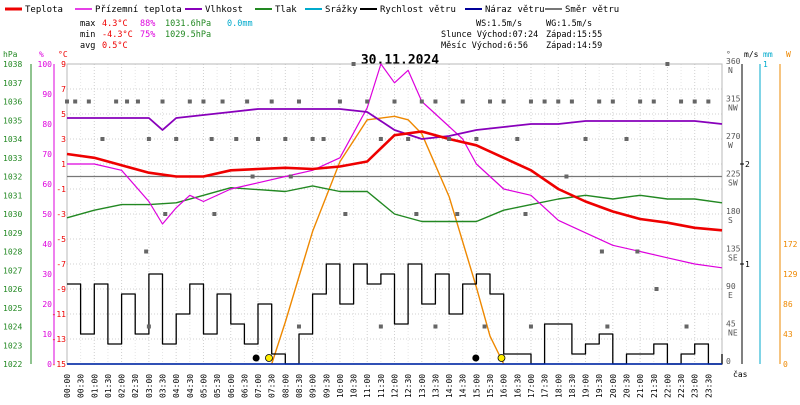  What do you see at coordinates (12, 102) in the screenshot?
I see `pressure-tick-label: 1036` at bounding box center [12, 102].